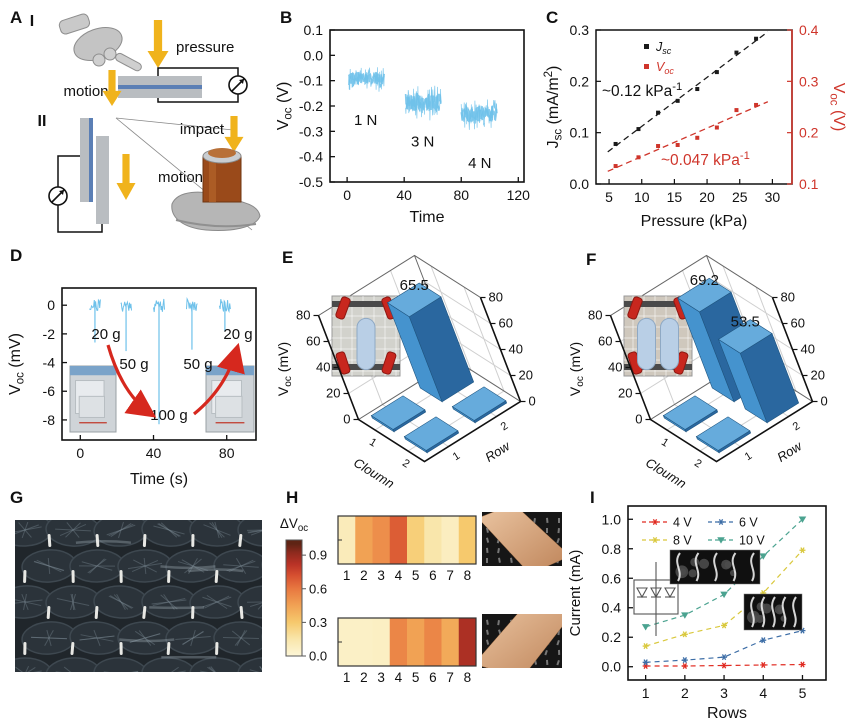 Image resolution: width=847 pixels, height=721 pixels. I want to click on svg-text: Pressure (kPa), so click(694, 221).